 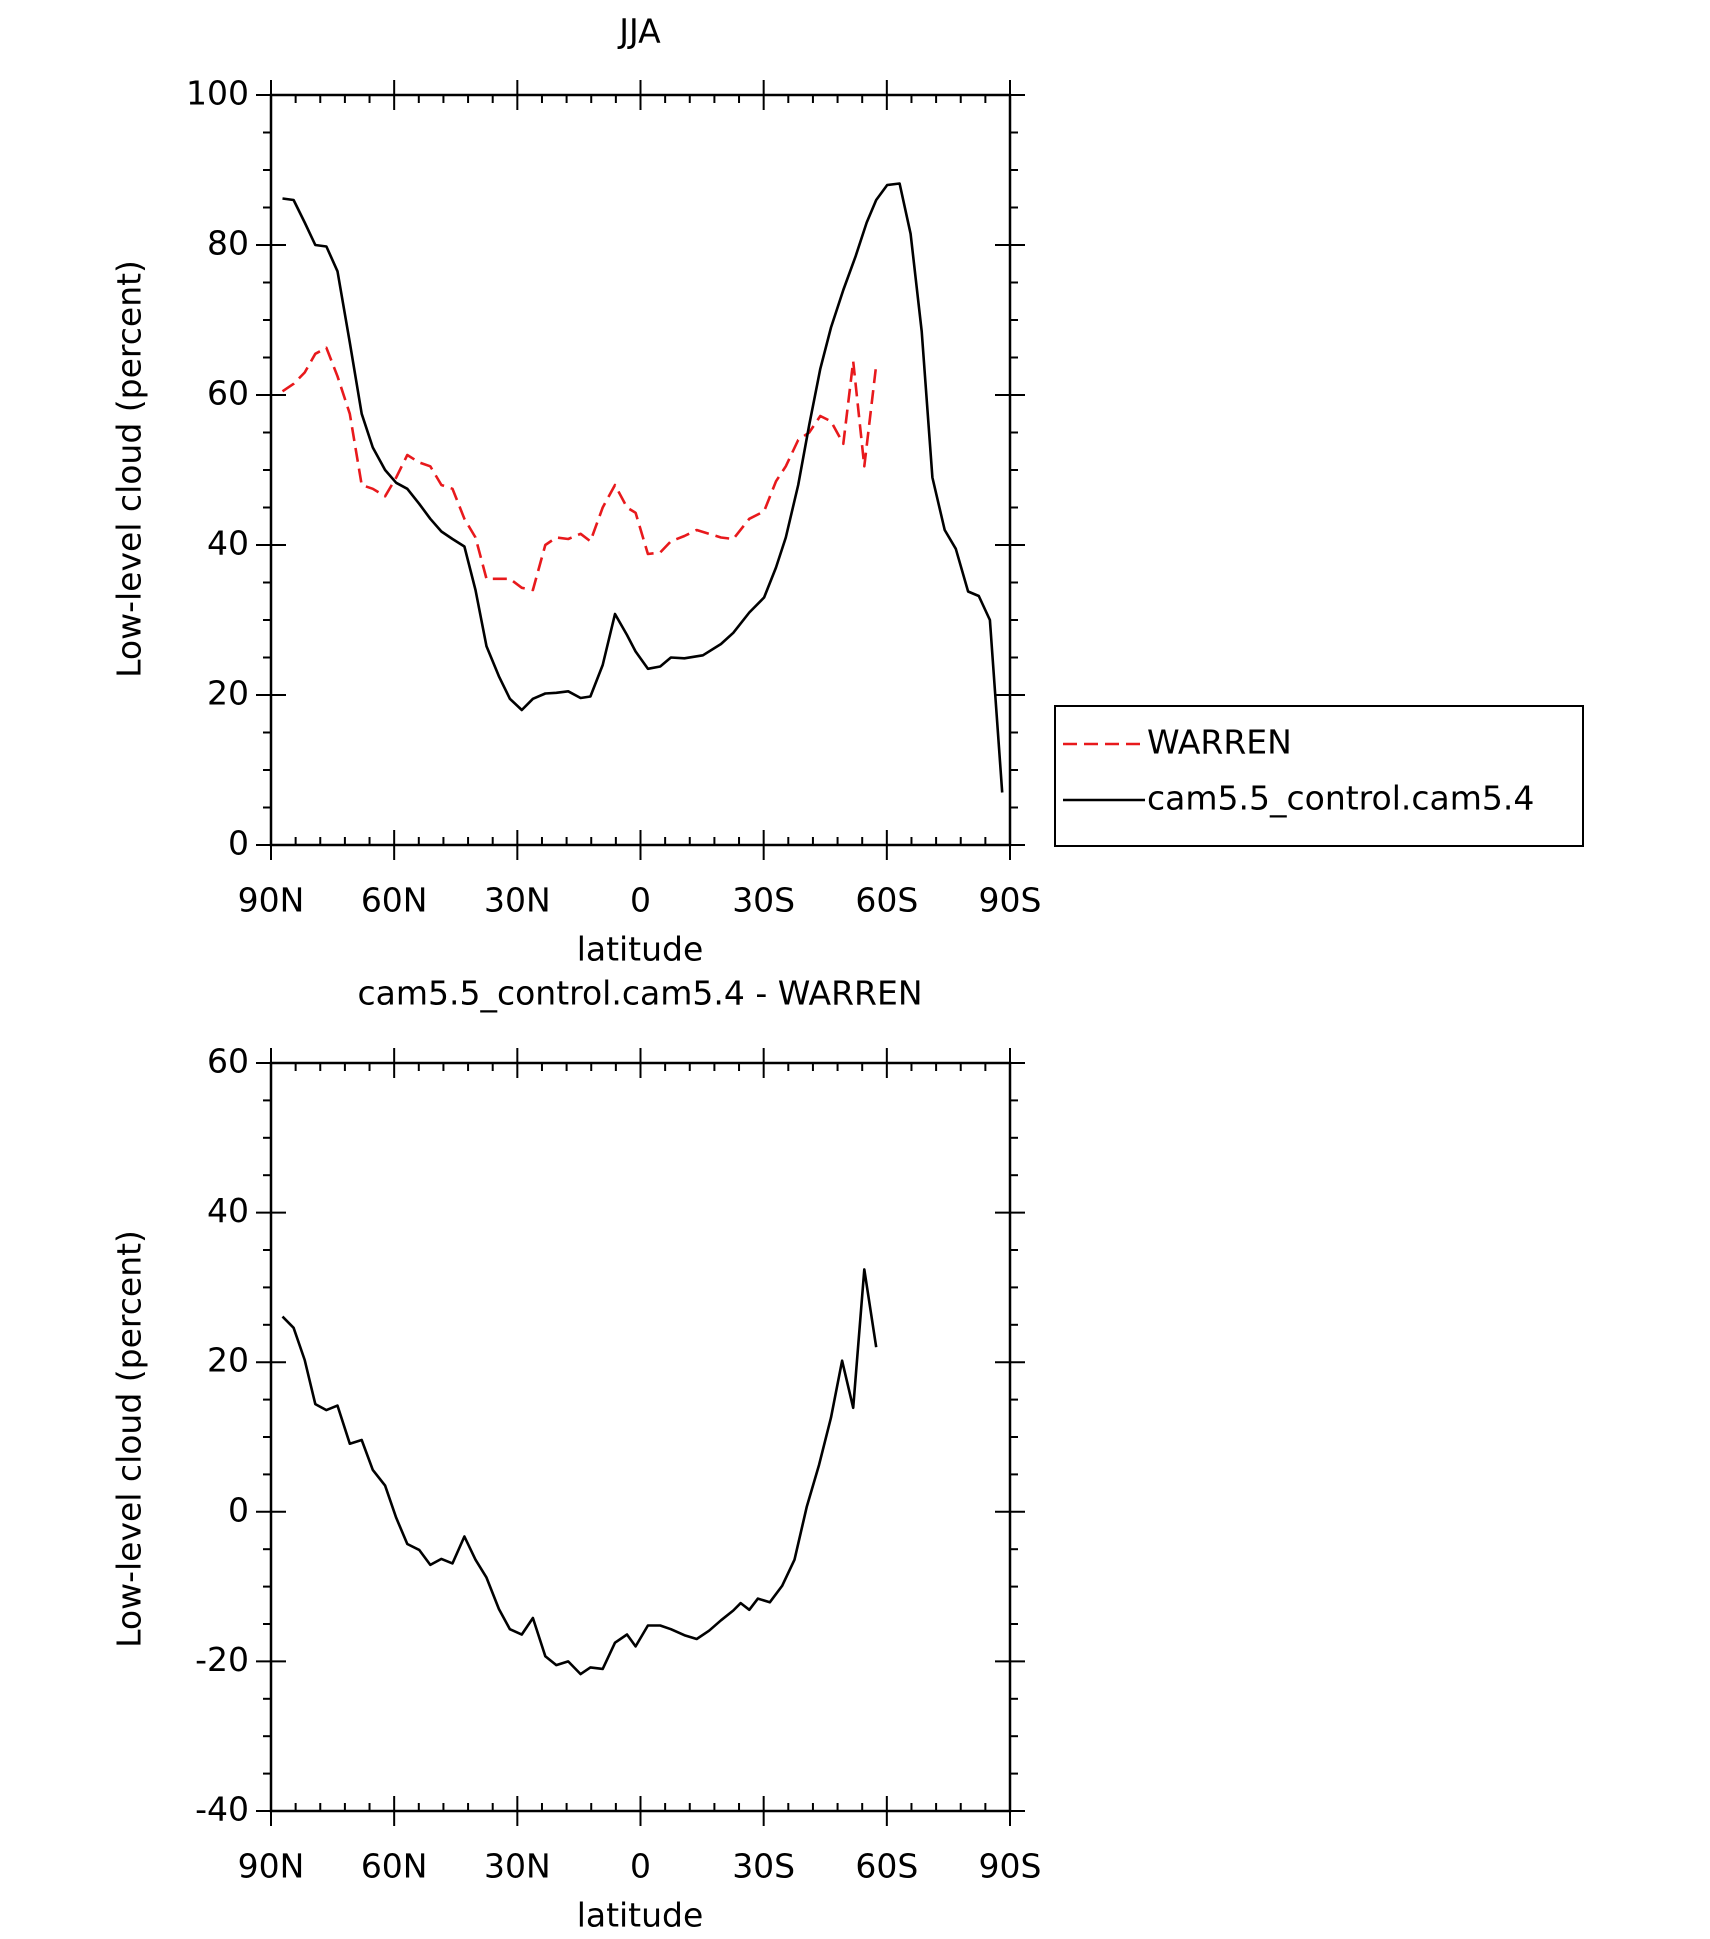 What do you see at coordinates (1219, 742) in the screenshot?
I see `legend-label: WARREN` at bounding box center [1219, 742].